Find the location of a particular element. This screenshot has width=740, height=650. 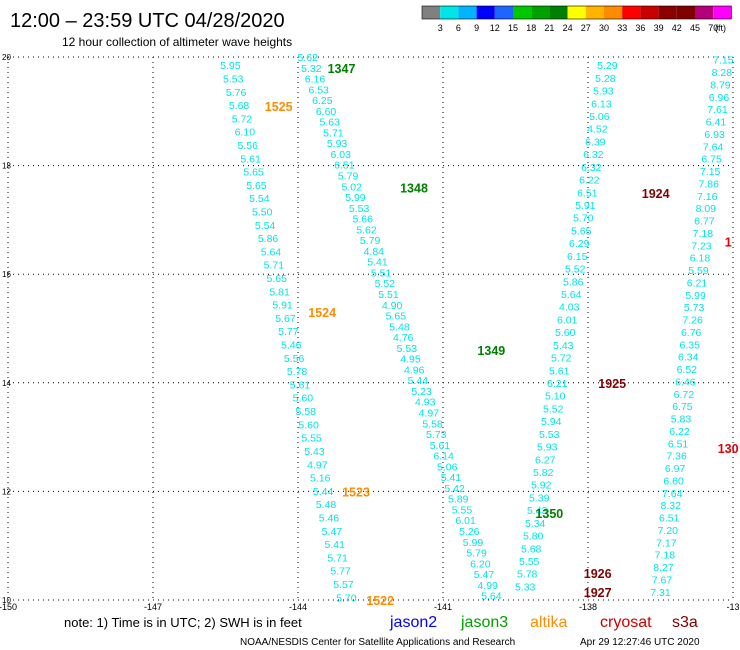

colorbar-label: 33 is located at coordinates (622, 28).